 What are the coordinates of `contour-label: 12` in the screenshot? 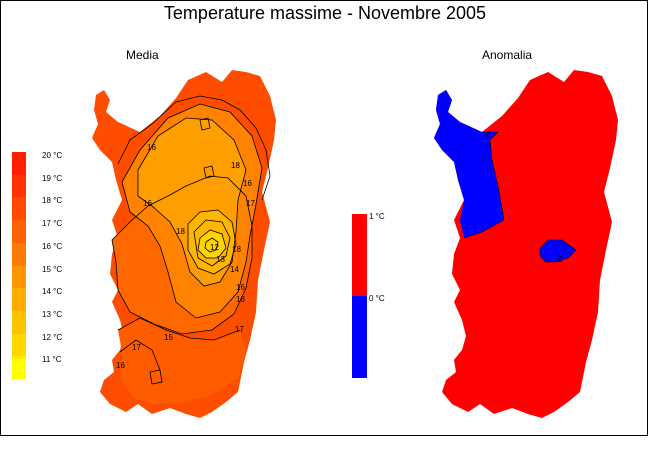 It's located at (214, 247).